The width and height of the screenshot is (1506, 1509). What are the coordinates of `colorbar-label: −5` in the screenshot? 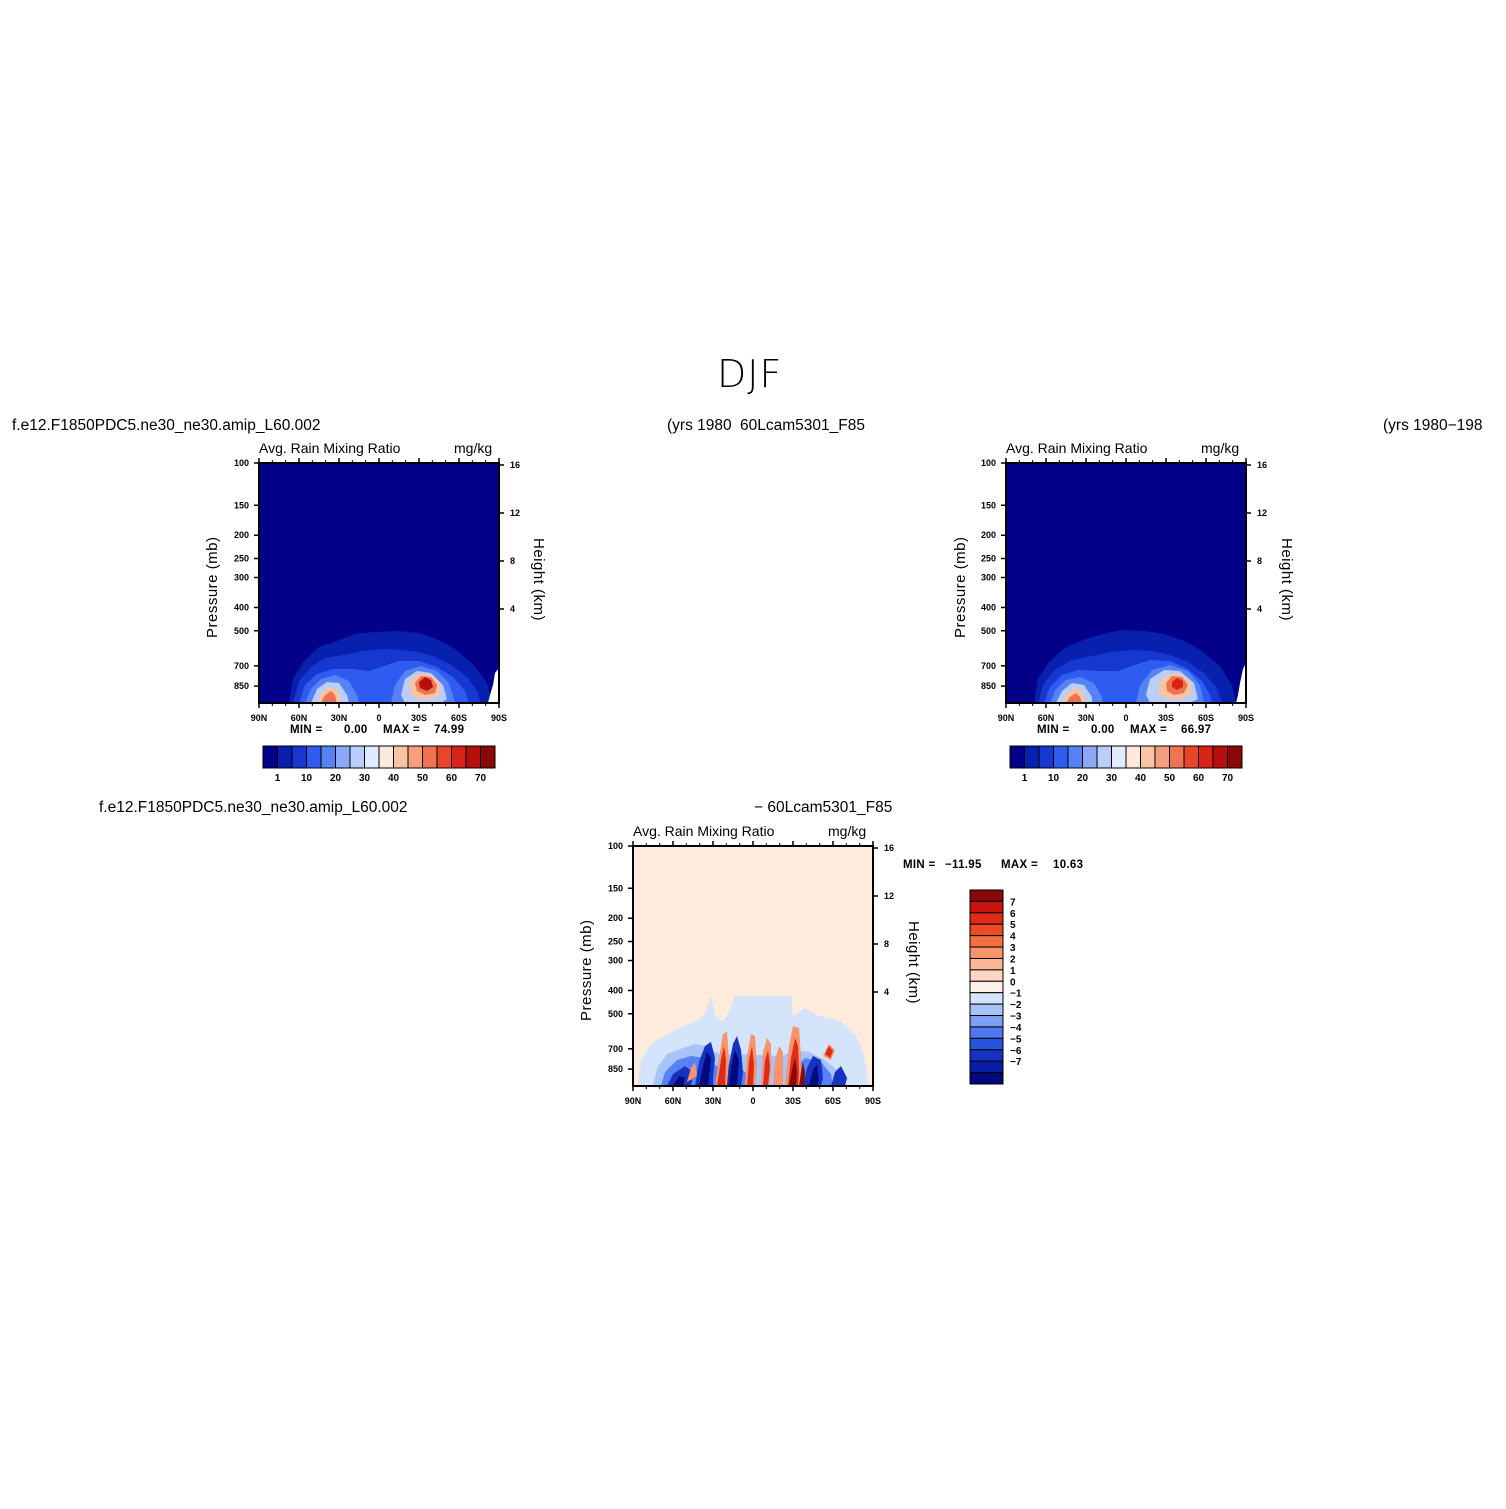 It's located at (1016, 1039).